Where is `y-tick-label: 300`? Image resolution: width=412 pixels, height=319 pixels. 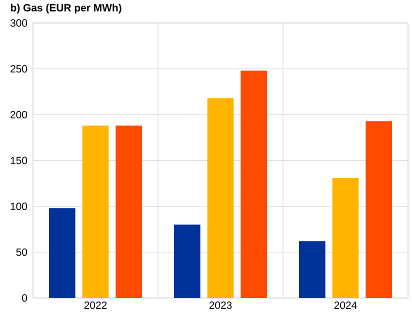 y-tick-label: 300 is located at coordinates (19, 23).